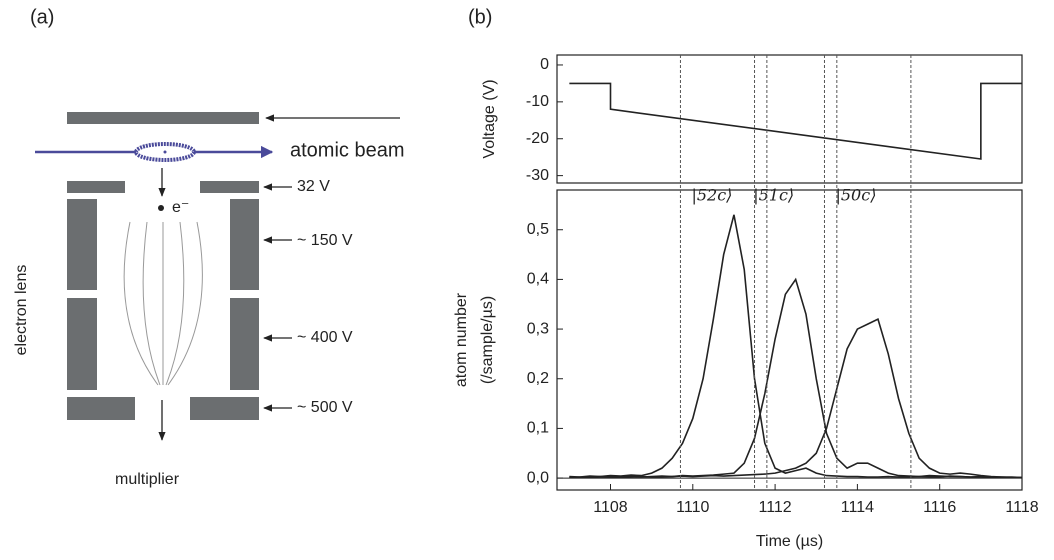 This screenshot has width=1054, height=560. I want to click on panel-label: (b), so click(480, 17).